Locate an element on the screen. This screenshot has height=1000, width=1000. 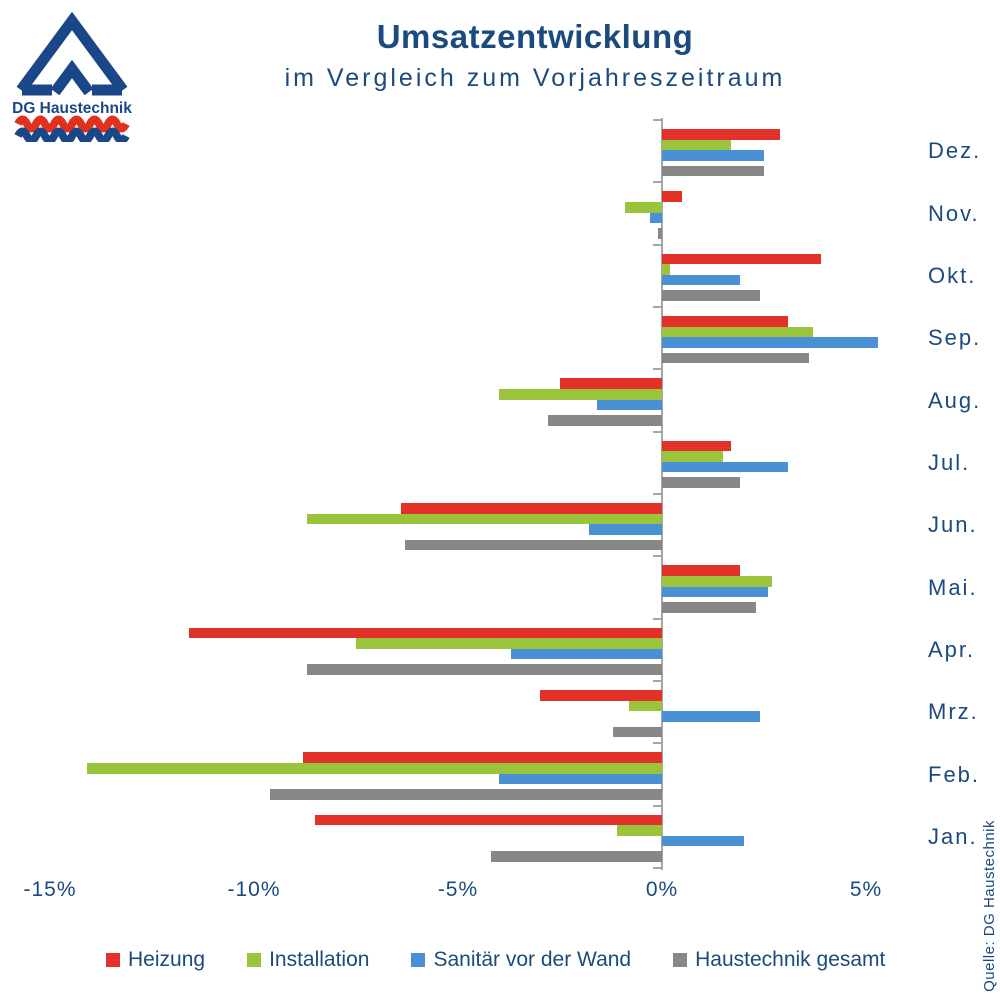
bar-installation-mrz is located at coordinates (645, 706).